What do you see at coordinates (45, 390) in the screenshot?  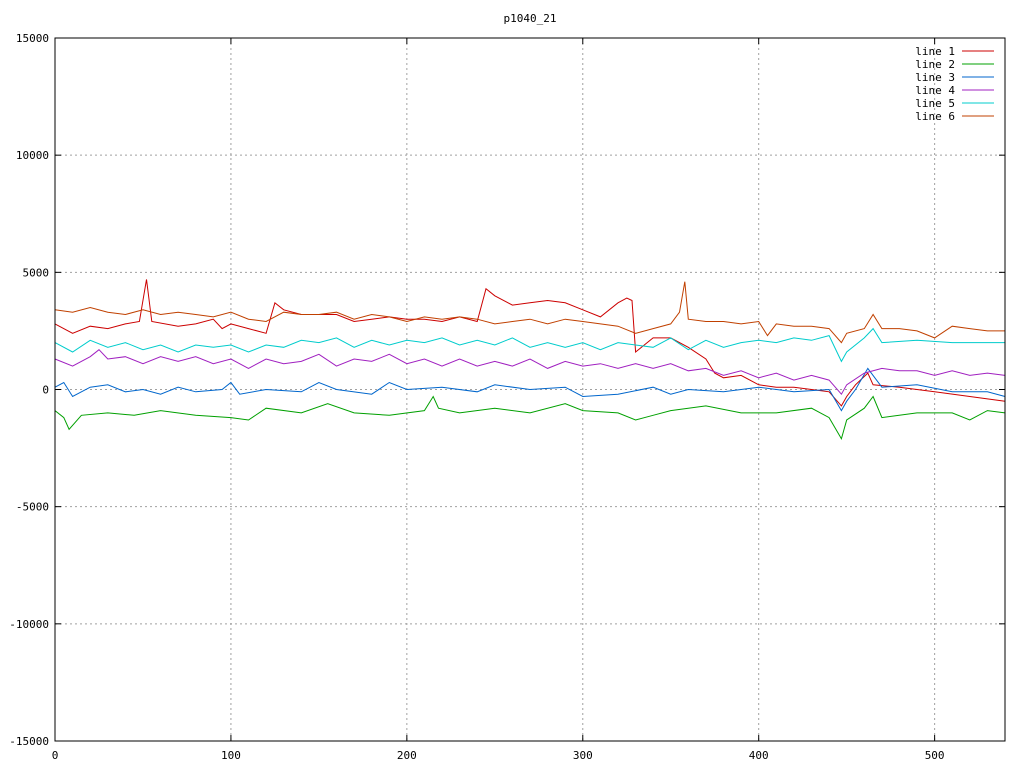 I see `y-tick-label: 0` at bounding box center [45, 390].